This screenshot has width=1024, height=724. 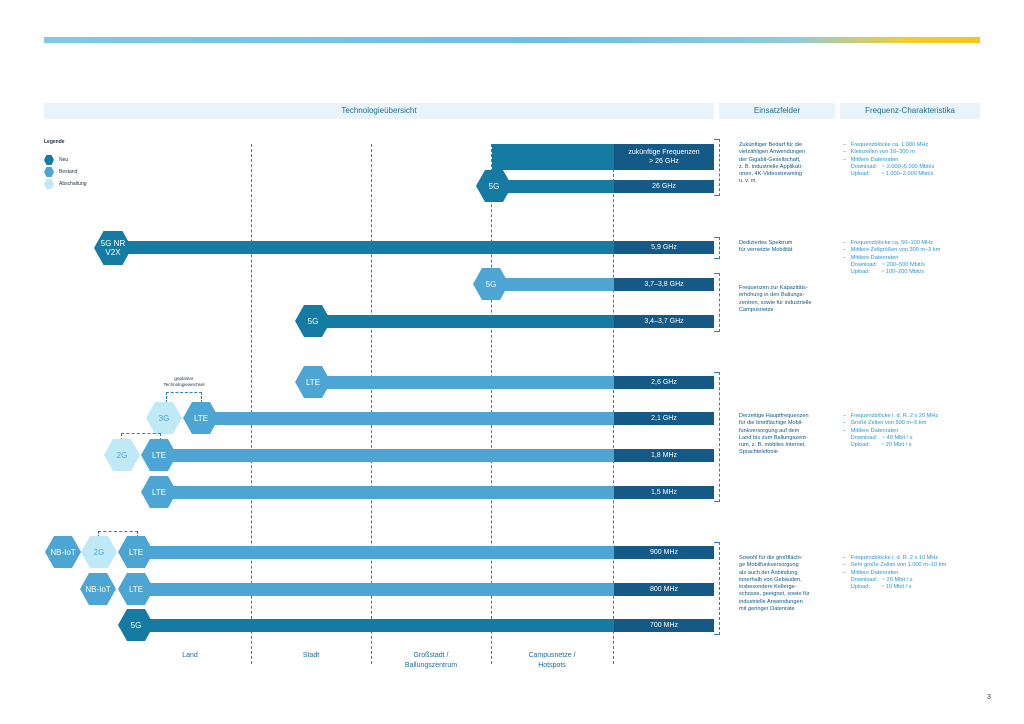 I want to click on hex-3g-2-1ghz: 3G, so click(x=164, y=418).